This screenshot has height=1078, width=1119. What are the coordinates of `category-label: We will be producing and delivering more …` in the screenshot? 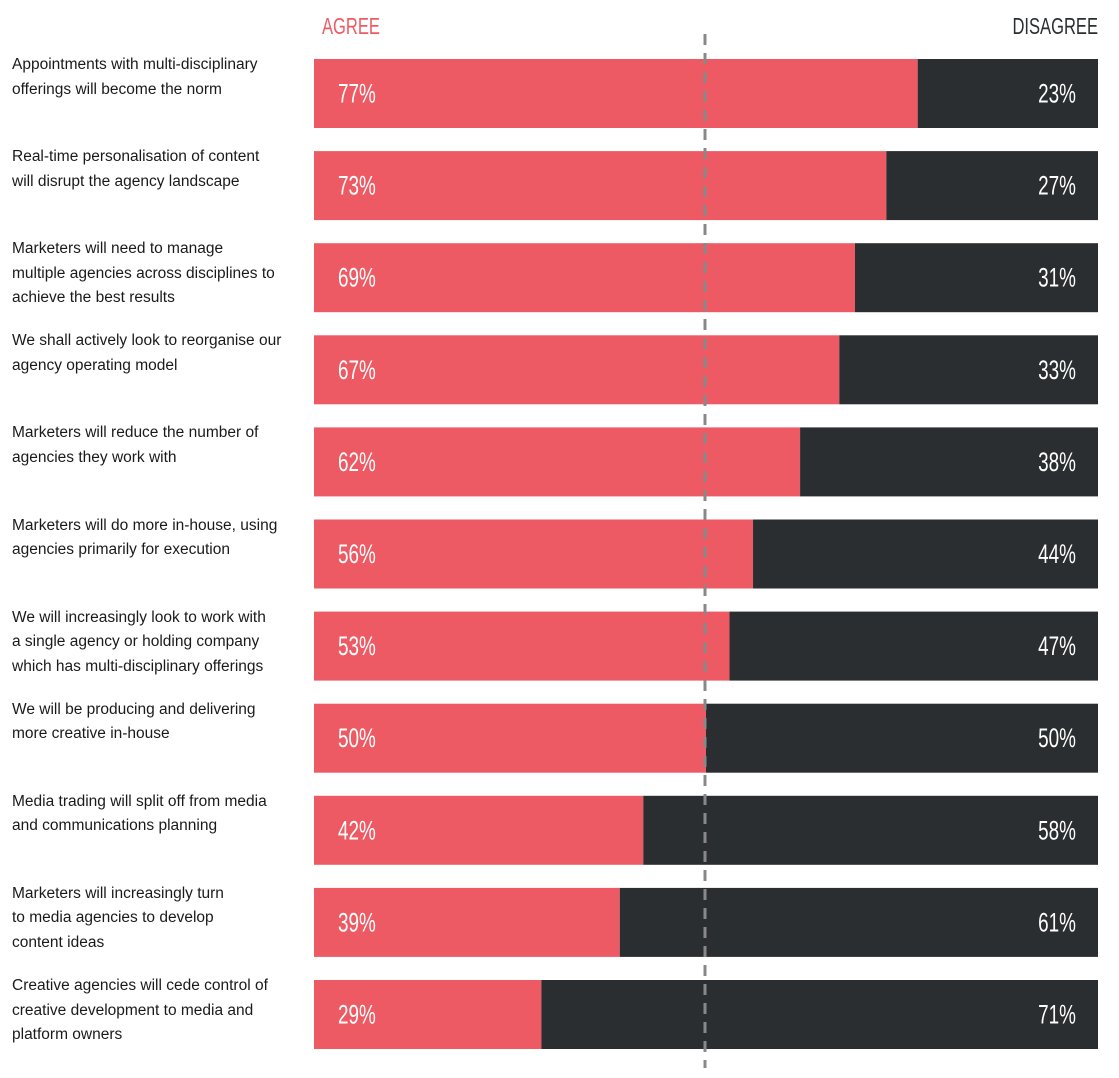 It's located at (154, 722).